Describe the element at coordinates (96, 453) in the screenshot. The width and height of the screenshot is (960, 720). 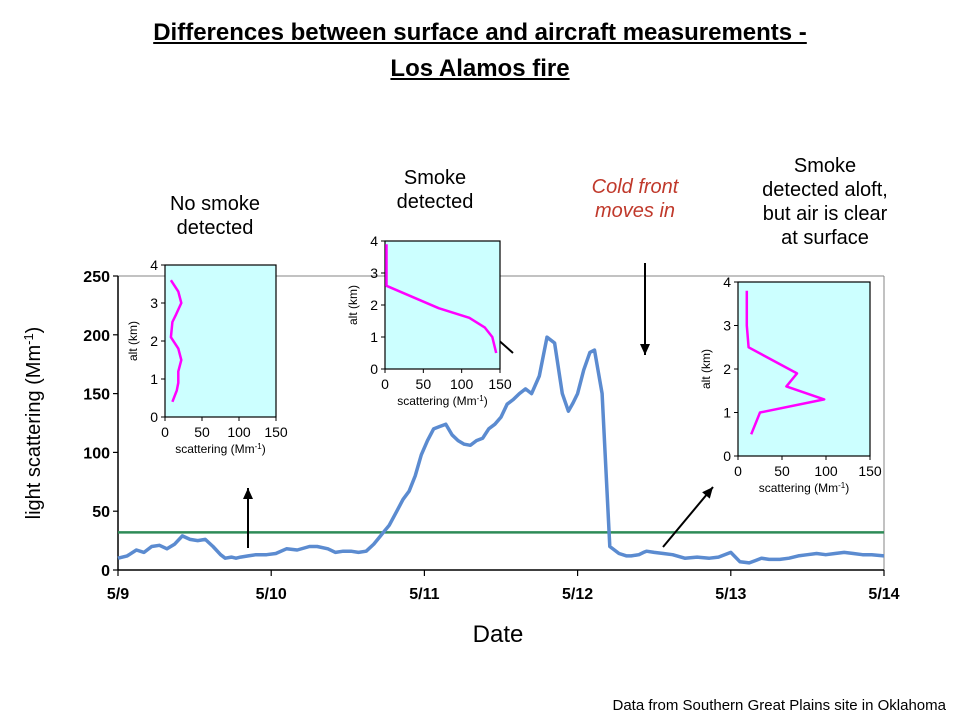
I see `y-tick-label: 100` at that location.